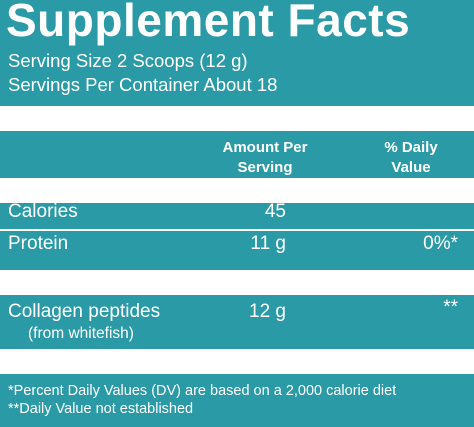  I want to click on row-sublabel-collagen: (from whitefish), so click(81, 333).